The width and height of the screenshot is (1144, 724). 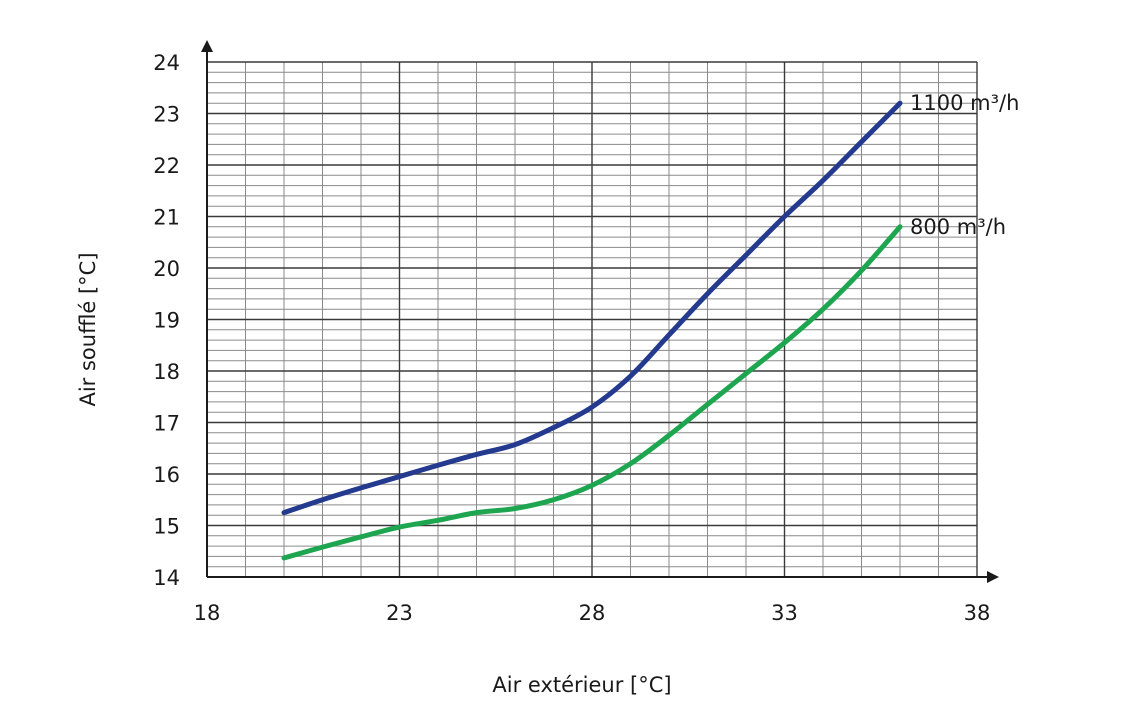 What do you see at coordinates (958, 227) in the screenshot?
I see `series-label: 800 m³/h` at bounding box center [958, 227].